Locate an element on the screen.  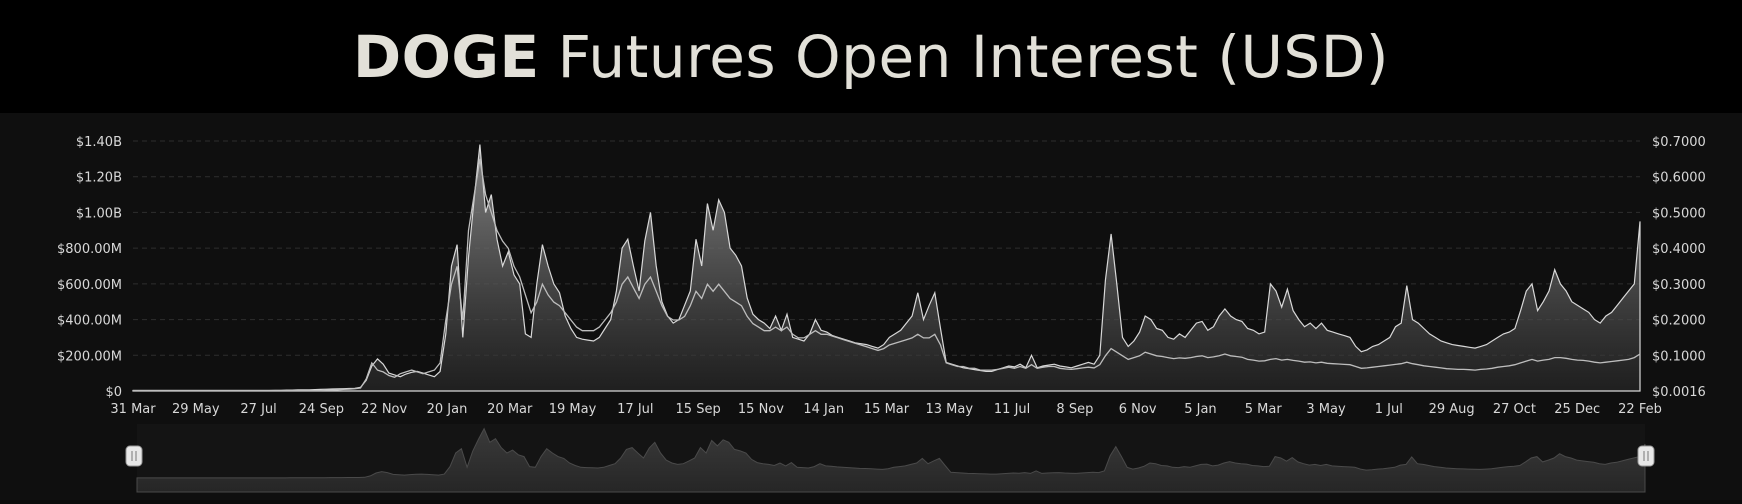
x-tick-label: 11 Jul is located at coordinates (1012, 409).